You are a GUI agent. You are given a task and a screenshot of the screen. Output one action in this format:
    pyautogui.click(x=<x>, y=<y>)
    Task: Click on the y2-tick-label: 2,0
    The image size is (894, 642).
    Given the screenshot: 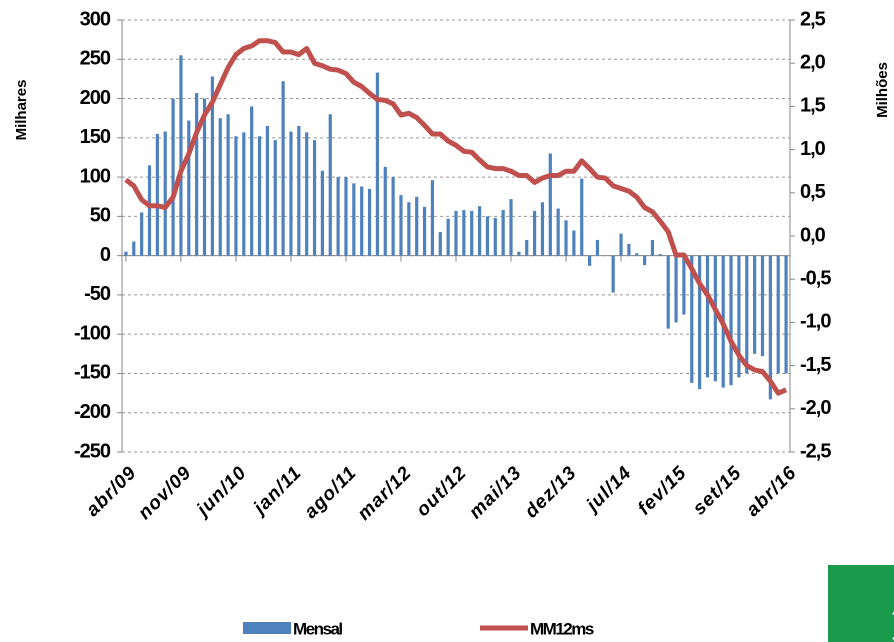 What is the action you would take?
    pyautogui.click(x=813, y=62)
    